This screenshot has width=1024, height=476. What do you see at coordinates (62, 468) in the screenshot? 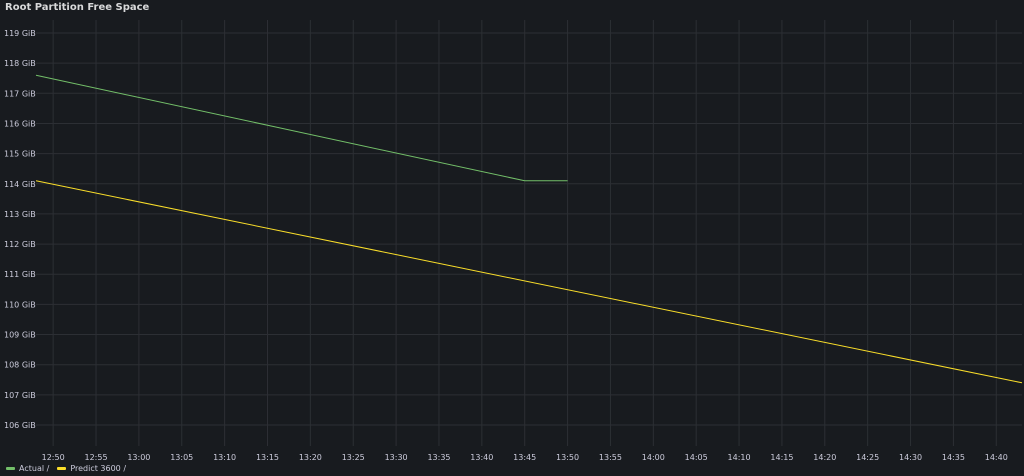
I see `legend-swatch-predict` at bounding box center [62, 468].